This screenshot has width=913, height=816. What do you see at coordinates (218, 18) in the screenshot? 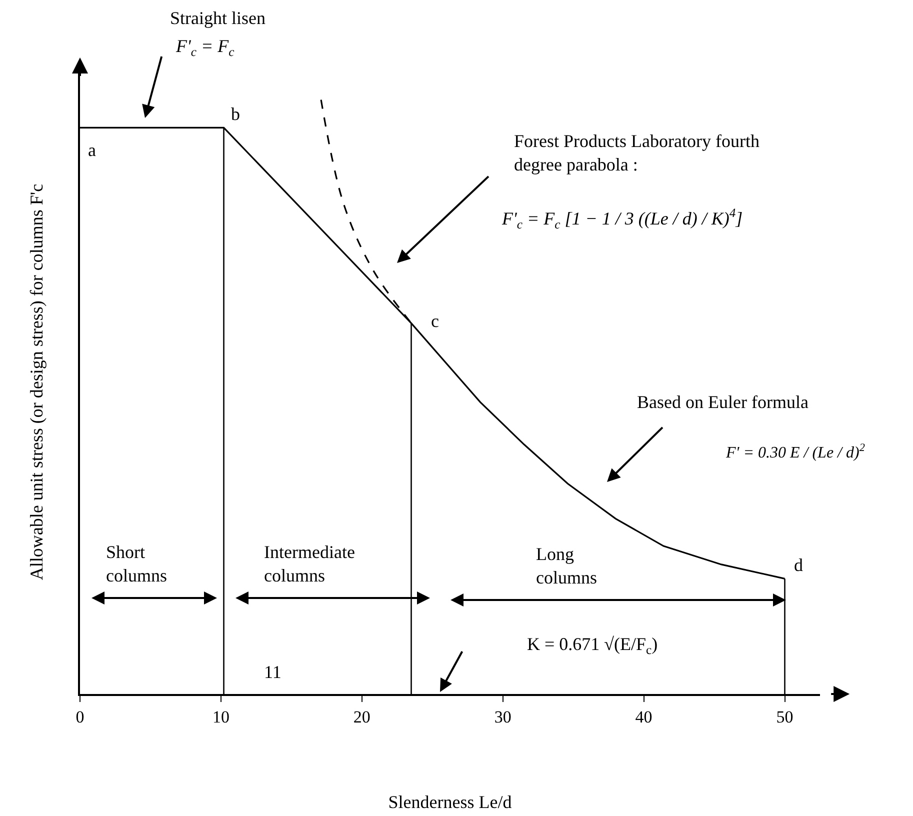
I see `text: Straight lisen` at bounding box center [218, 18].